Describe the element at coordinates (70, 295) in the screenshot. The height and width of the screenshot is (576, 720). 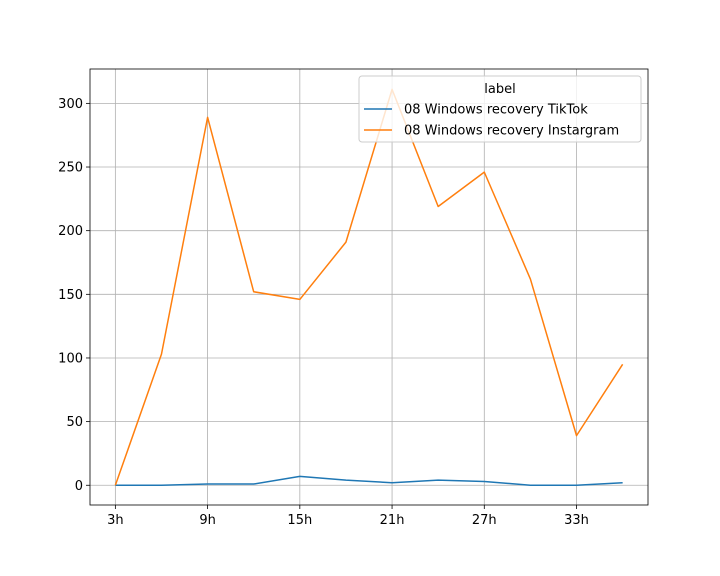
I see `y-tick-label: 150` at that location.